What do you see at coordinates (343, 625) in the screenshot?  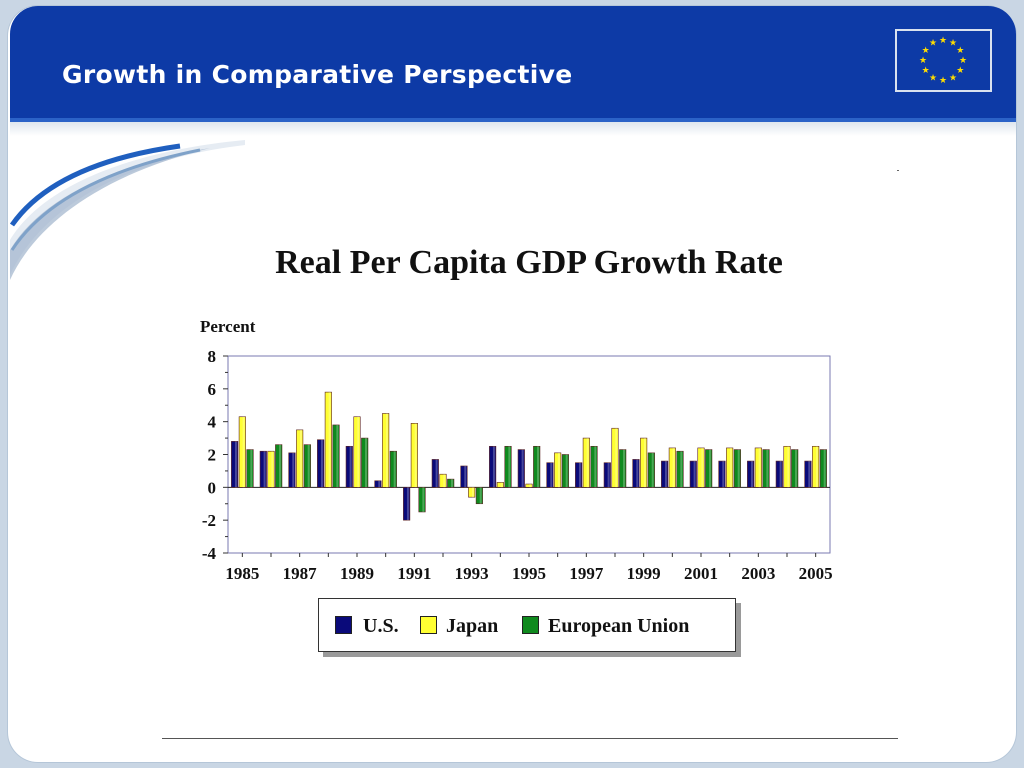 I see `legend-swatch-us` at bounding box center [343, 625].